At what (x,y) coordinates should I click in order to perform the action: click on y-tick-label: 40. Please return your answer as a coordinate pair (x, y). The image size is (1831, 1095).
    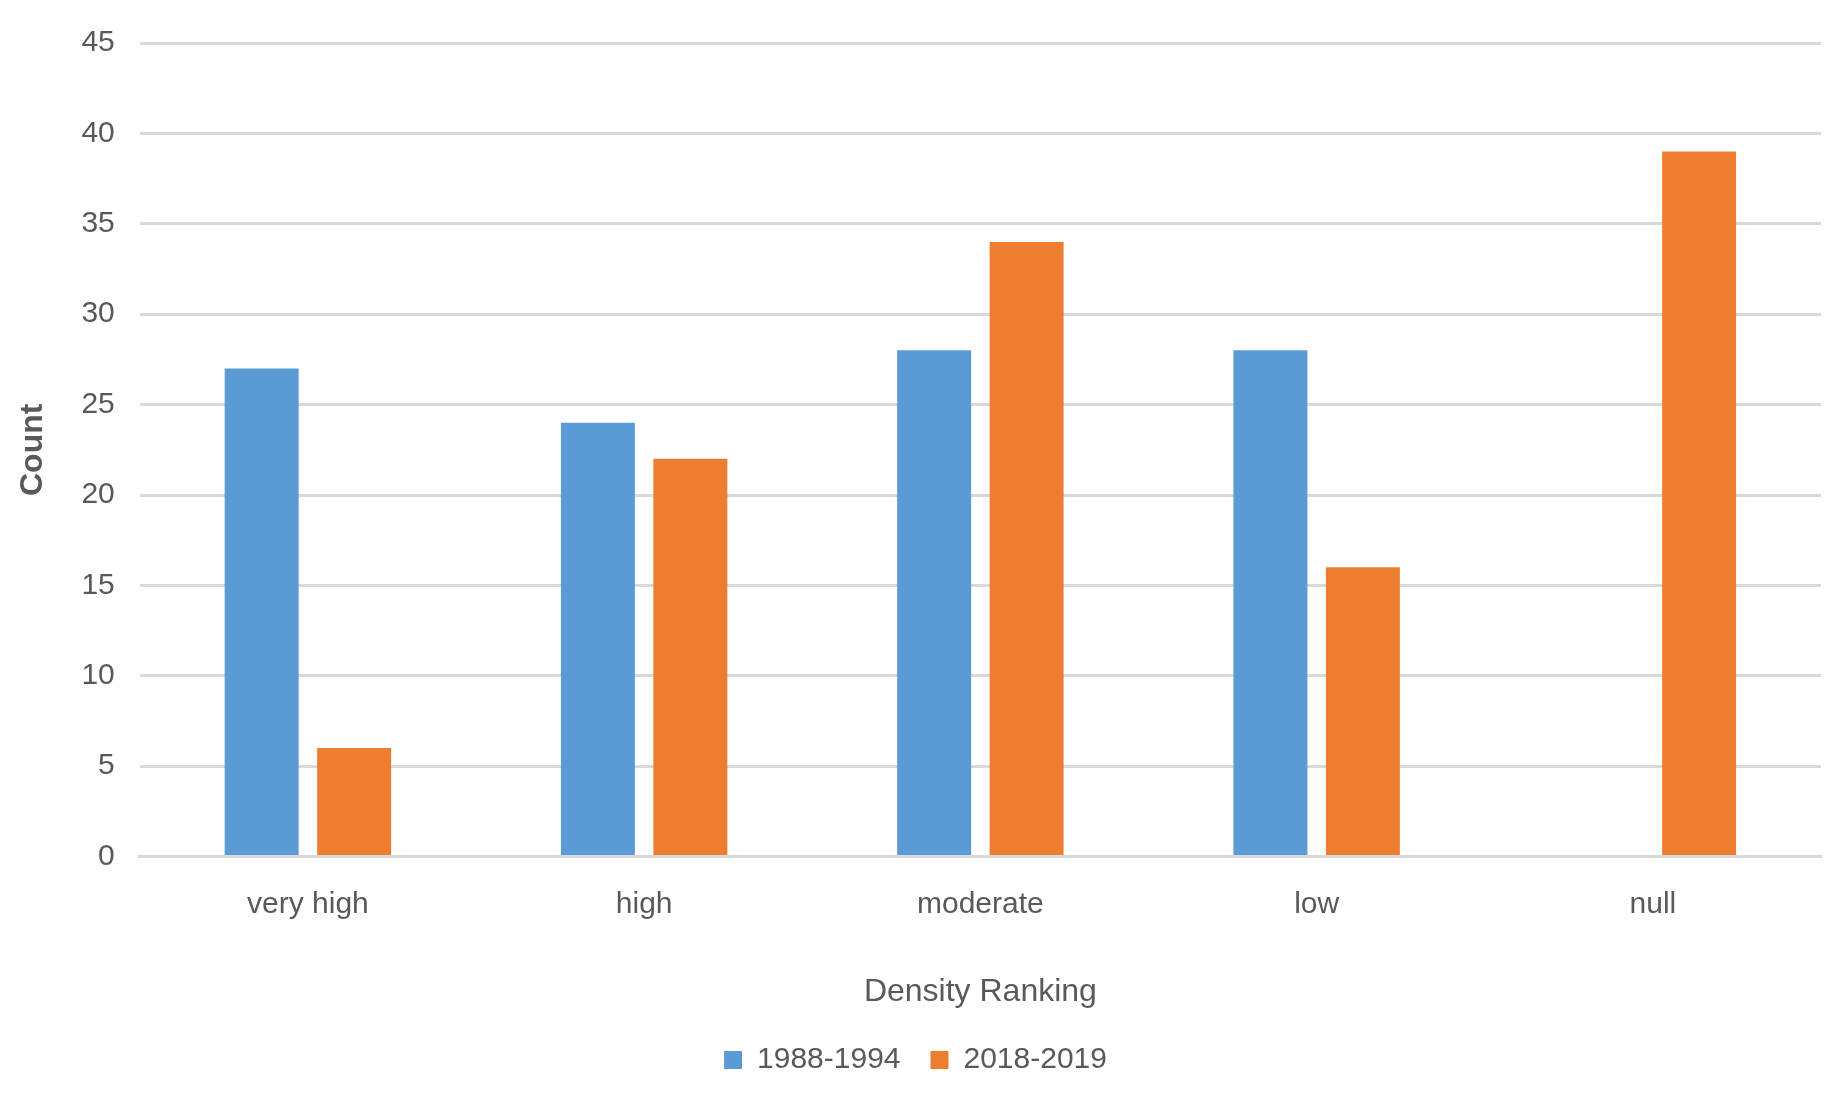
    Looking at the image, I should click on (98, 131).